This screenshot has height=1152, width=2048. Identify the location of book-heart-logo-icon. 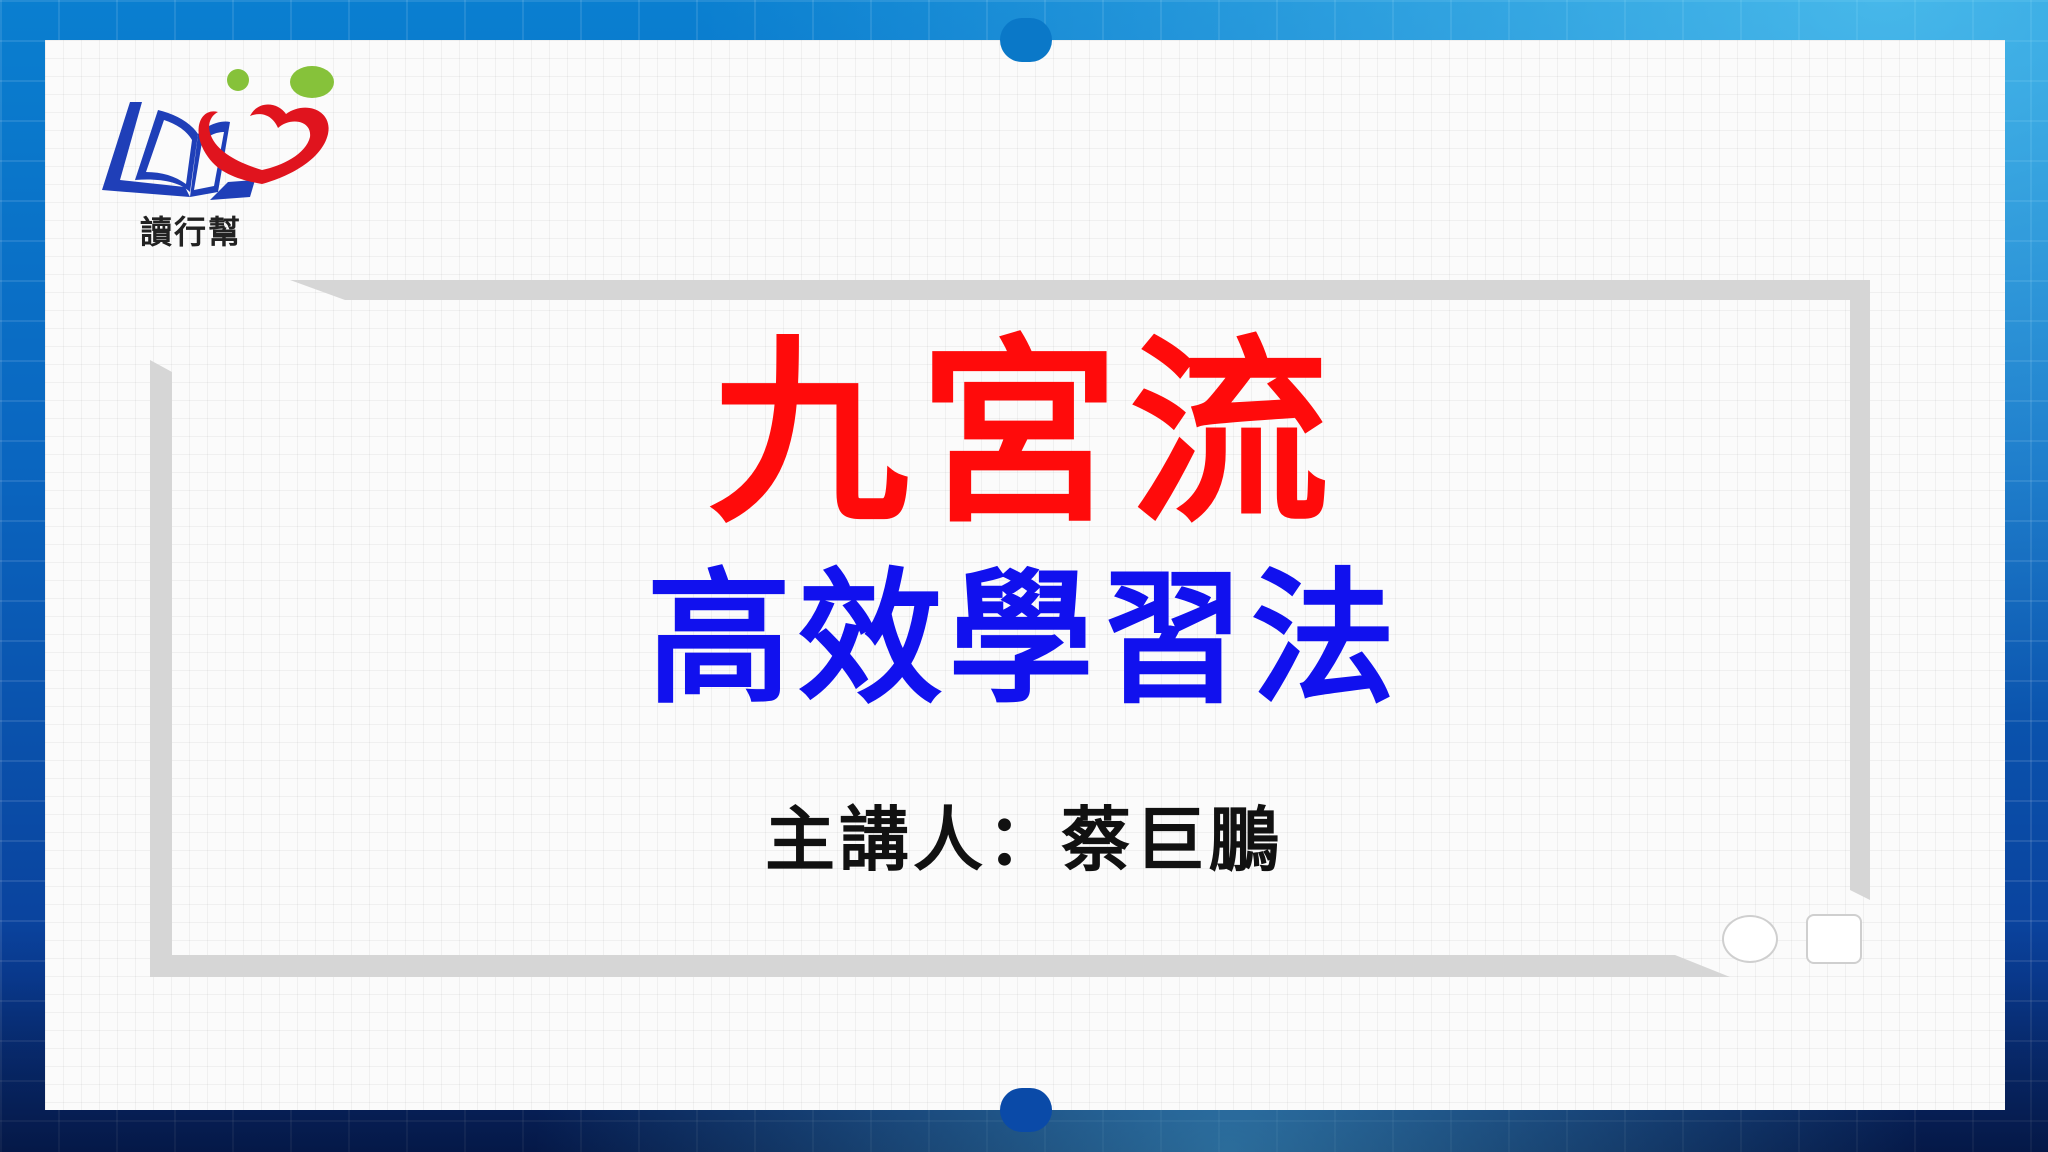
(218, 133).